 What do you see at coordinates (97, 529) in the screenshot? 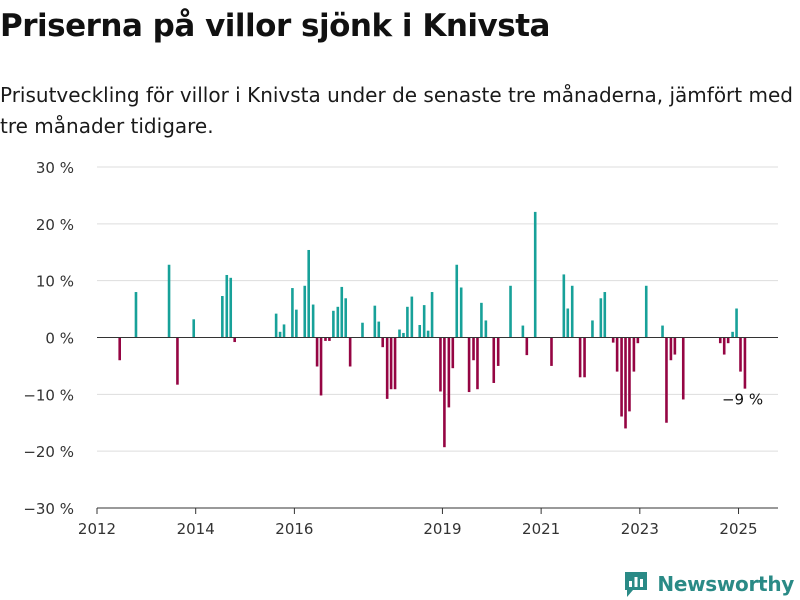
I see `x-tick-label: 2012` at bounding box center [97, 529].